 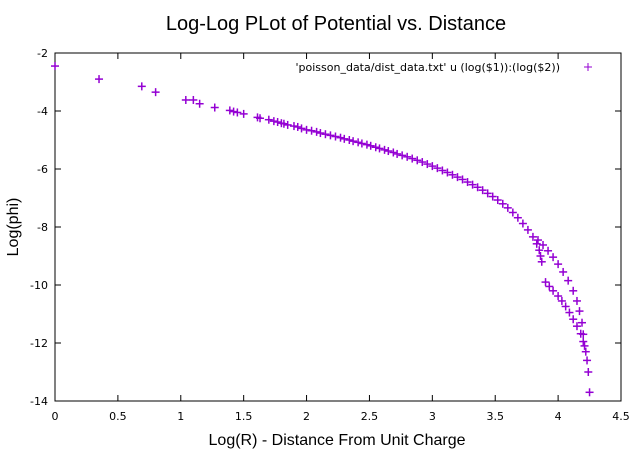 What do you see at coordinates (337, 440) in the screenshot?
I see `x-axis-label: Log(R) - Distance From Unit Charge` at bounding box center [337, 440].